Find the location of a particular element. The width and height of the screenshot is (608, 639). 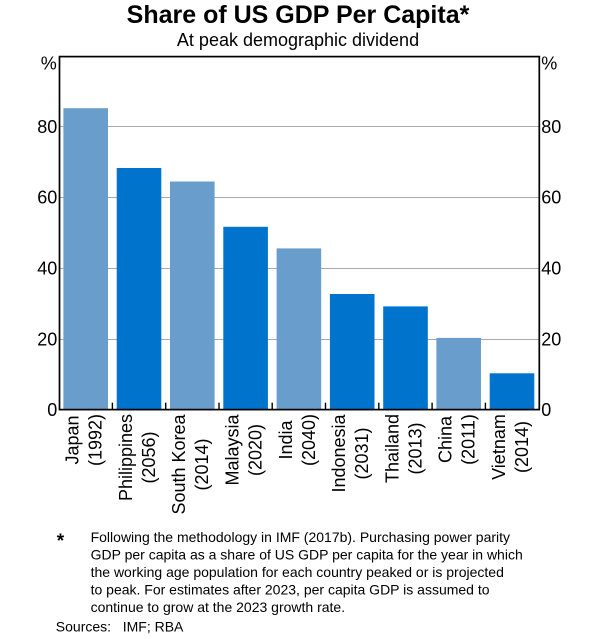

svg-text: Philippines is located at coordinates (126, 457).